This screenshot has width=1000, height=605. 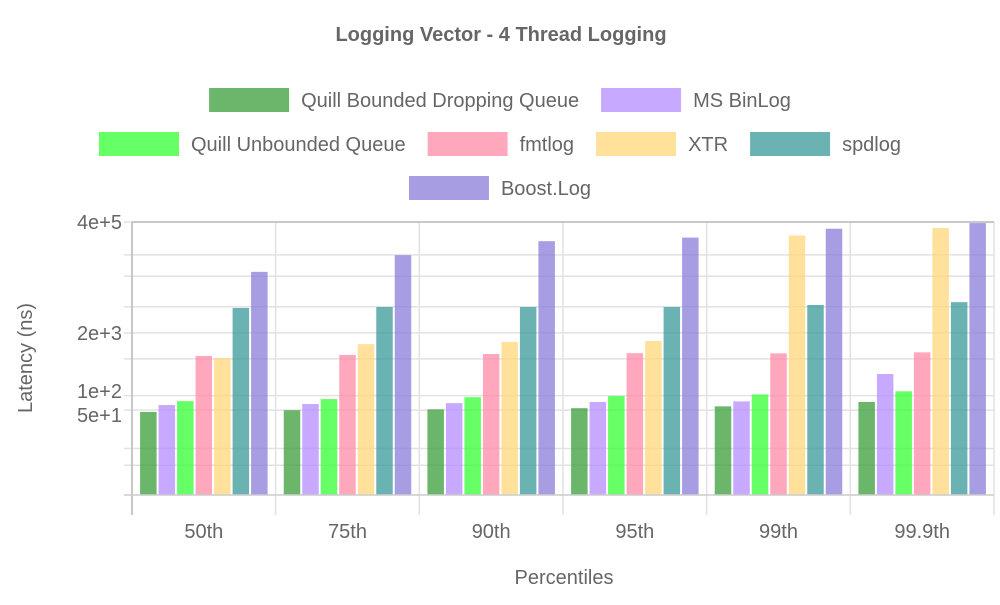 What do you see at coordinates (499, 188) in the screenshot?
I see `legend-item: Boost.Log` at bounding box center [499, 188].